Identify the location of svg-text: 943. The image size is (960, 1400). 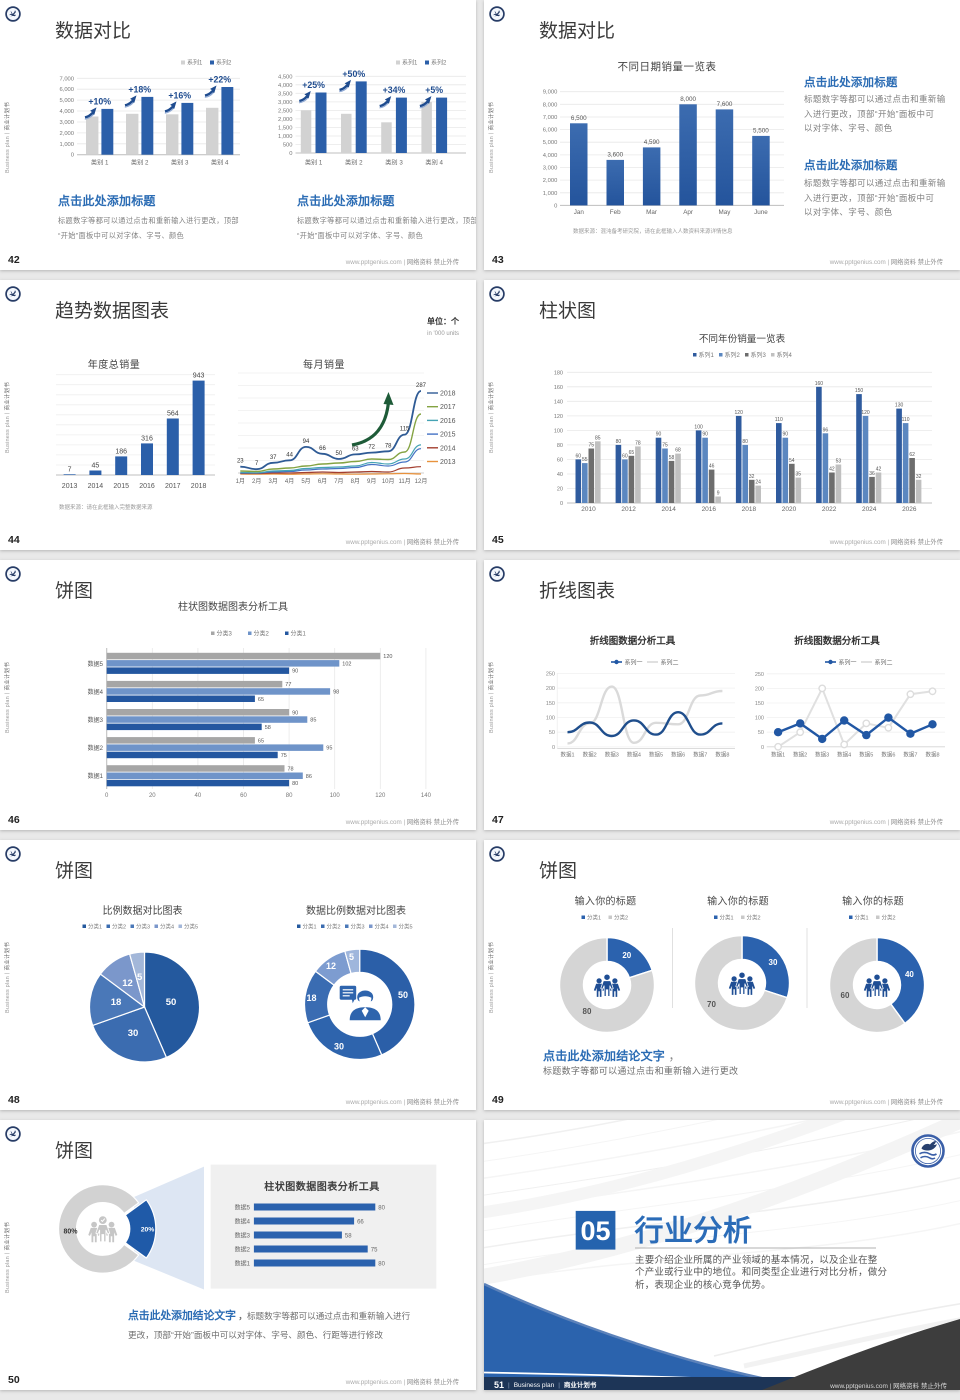
(199, 376).